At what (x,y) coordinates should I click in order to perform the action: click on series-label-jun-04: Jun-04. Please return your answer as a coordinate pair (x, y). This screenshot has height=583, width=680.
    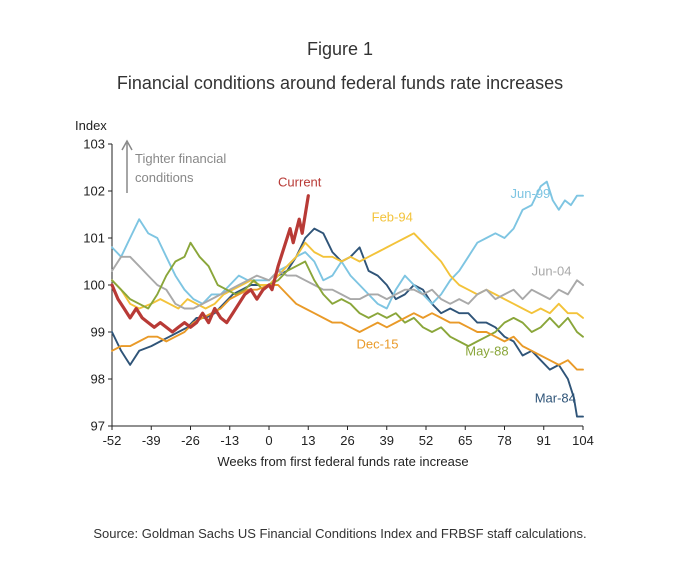
    Looking at the image, I should click on (552, 271).